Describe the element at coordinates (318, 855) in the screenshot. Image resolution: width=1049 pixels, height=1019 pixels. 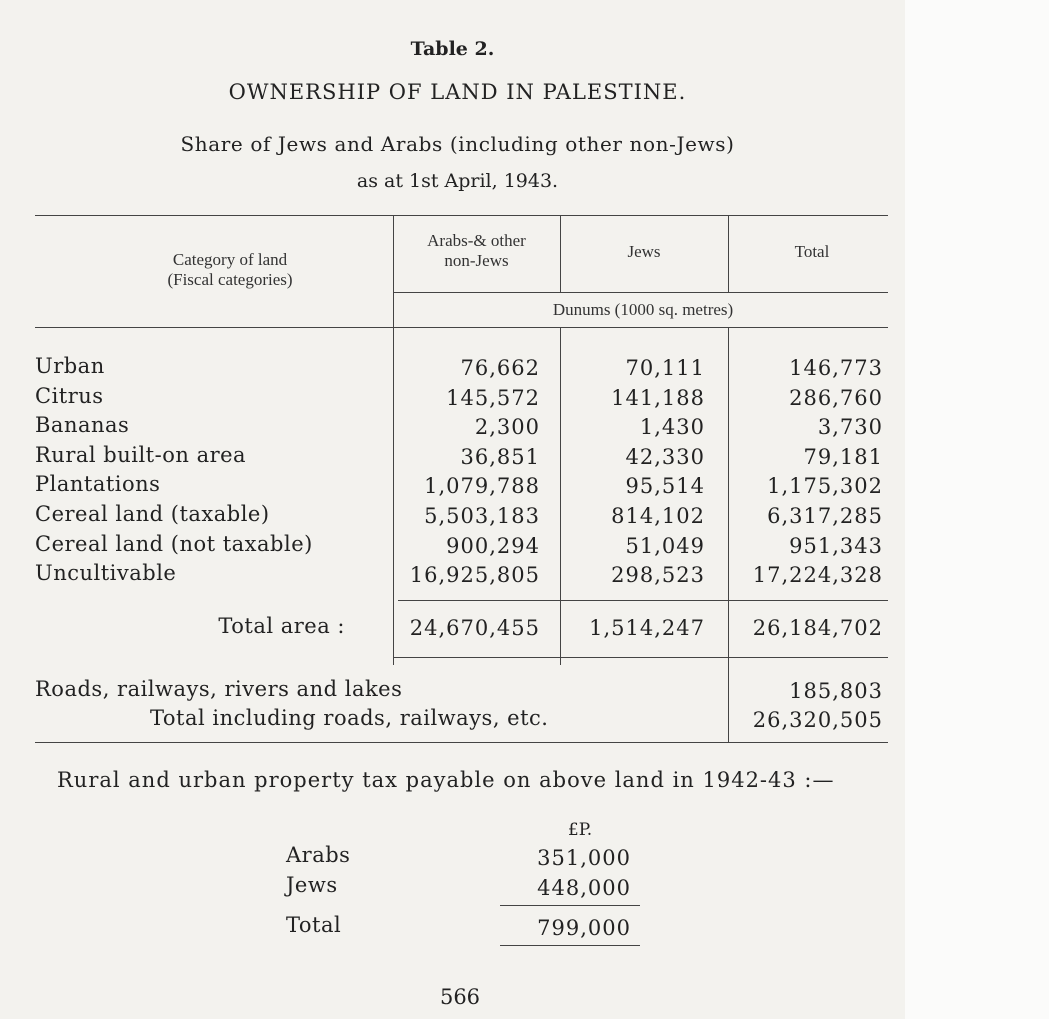
I see `tax-arabs-label: Arabs` at that location.